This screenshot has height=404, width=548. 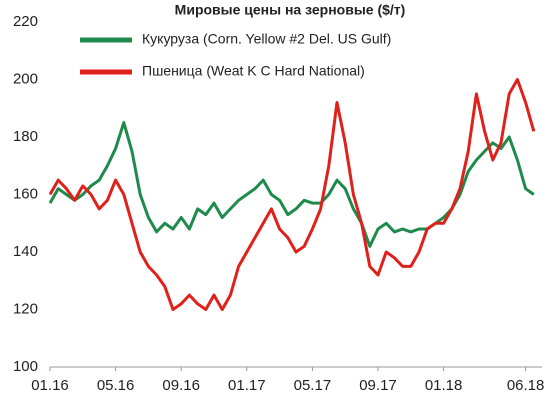 I want to click on y-tick-label: 220, so click(x=25, y=21).